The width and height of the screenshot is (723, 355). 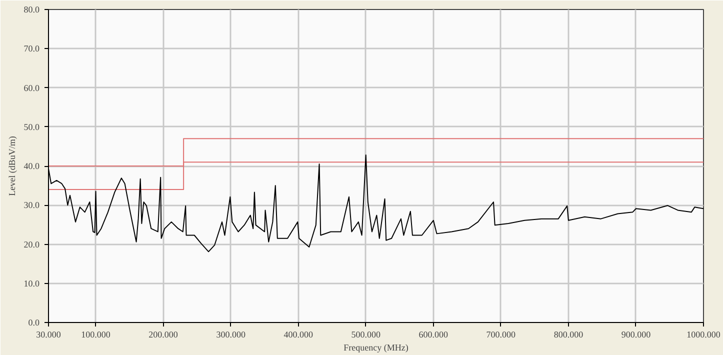 What do you see at coordinates (32, 87) in the screenshot?
I see `y-tick-label: 60.0` at bounding box center [32, 87].